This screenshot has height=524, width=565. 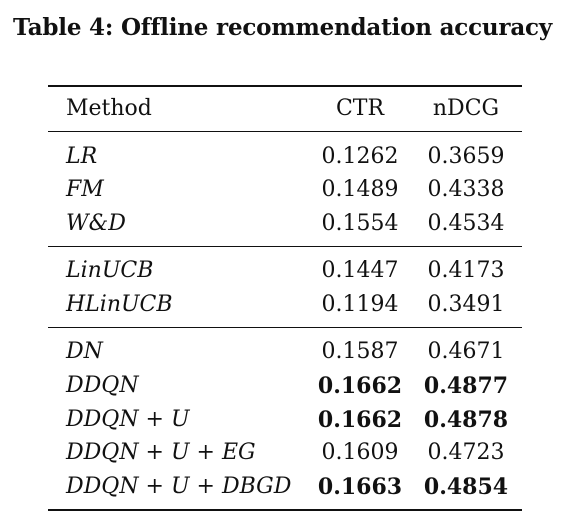 What do you see at coordinates (360, 452) in the screenshot?
I see `row-ctr: 0.1609` at bounding box center [360, 452].